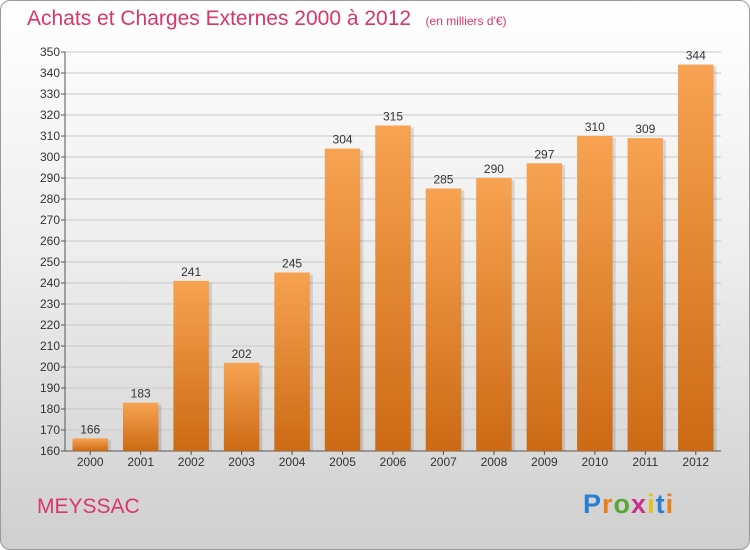 The width and height of the screenshot is (750, 550). What do you see at coordinates (494, 169) in the screenshot?
I see `value-label: 290` at bounding box center [494, 169].